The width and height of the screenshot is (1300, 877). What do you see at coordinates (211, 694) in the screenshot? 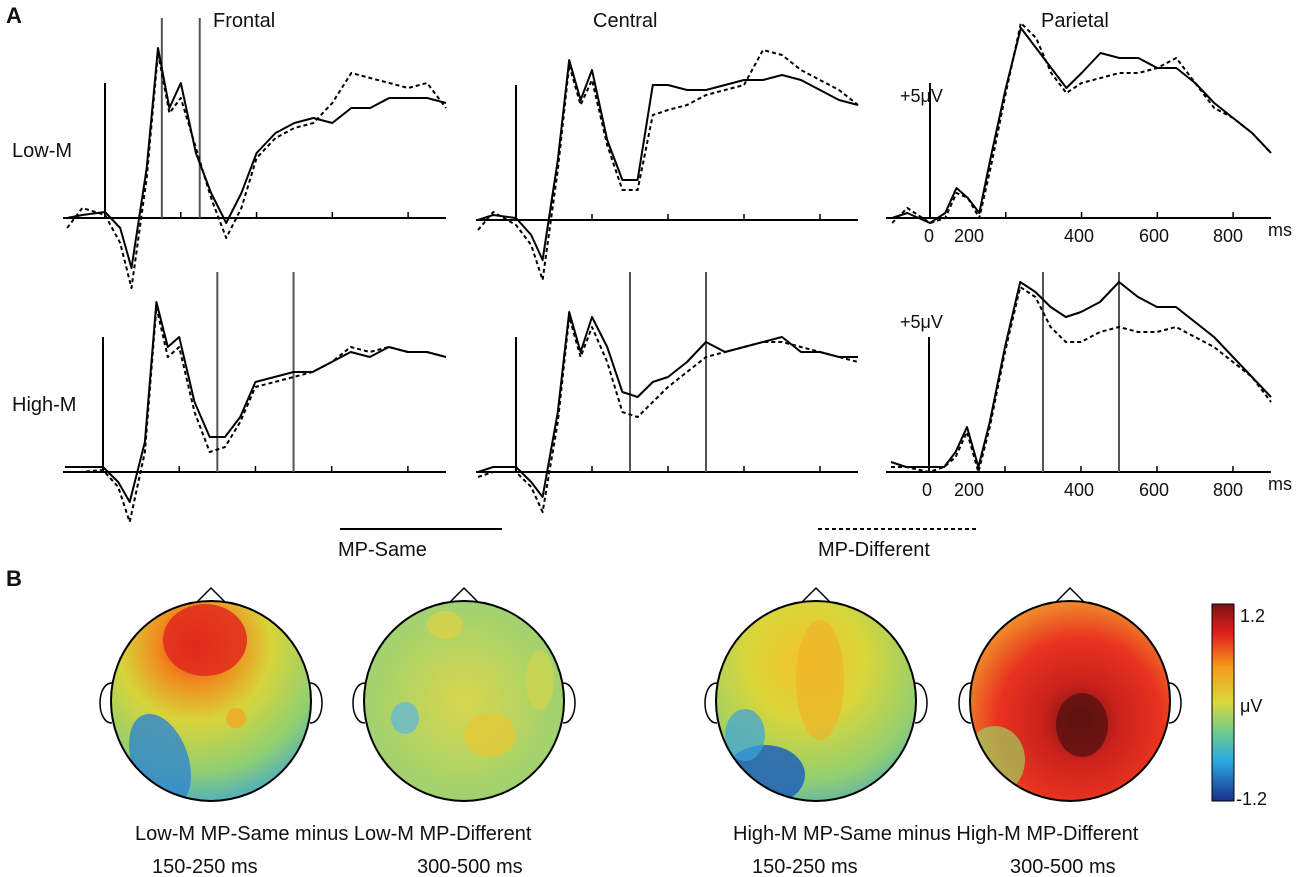
I see `head-map-low-early` at bounding box center [211, 694].